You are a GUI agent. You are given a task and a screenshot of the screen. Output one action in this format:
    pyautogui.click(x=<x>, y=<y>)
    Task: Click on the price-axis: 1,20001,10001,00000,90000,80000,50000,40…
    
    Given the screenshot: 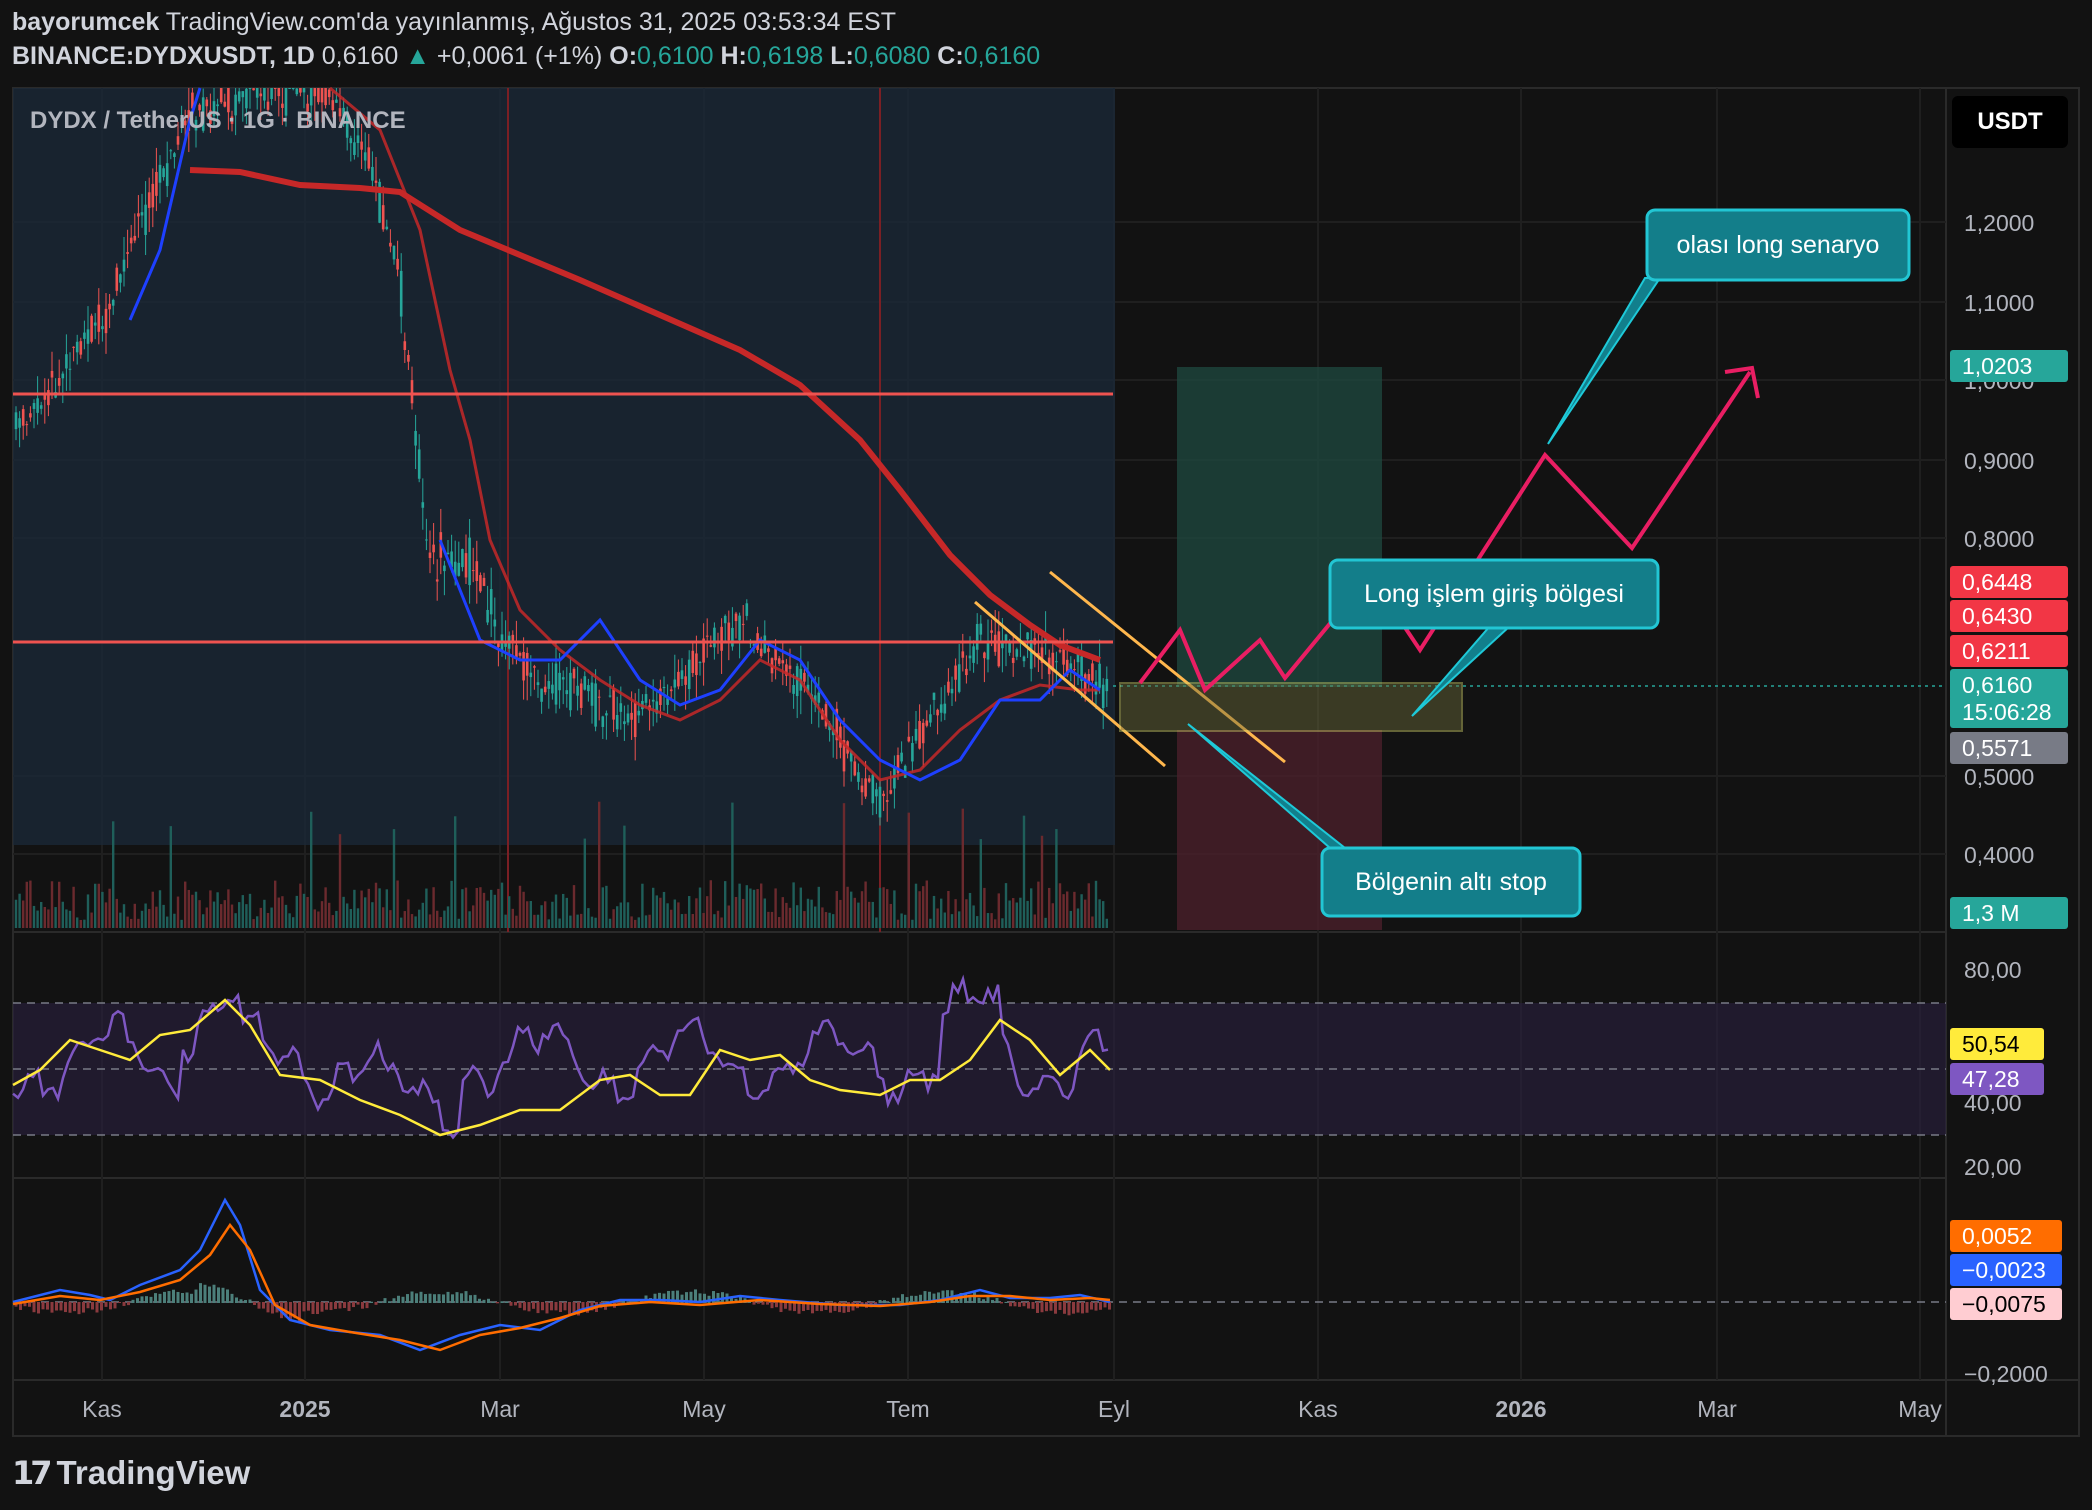 What is the action you would take?
    pyautogui.click(x=2009, y=569)
    